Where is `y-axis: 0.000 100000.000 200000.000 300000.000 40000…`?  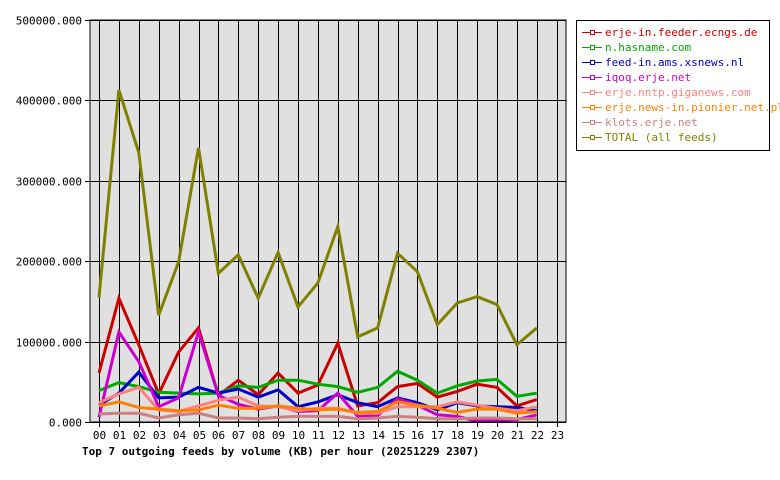
y-axis: 0.000 100000.000 200000.000 300000.000 40000… is located at coordinates (53, 222).